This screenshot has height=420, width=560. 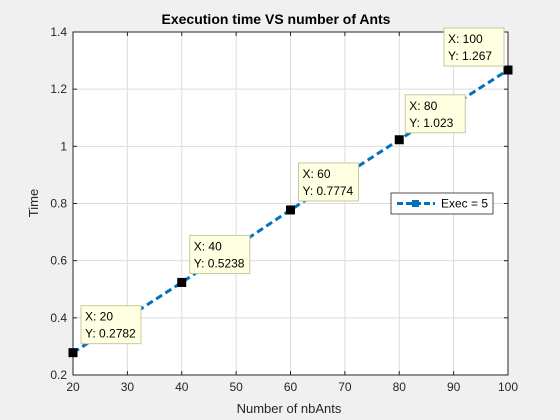 What do you see at coordinates (110, 334) in the screenshot?
I see `datatip-y-text: Y: 0.2782` at bounding box center [110, 334].